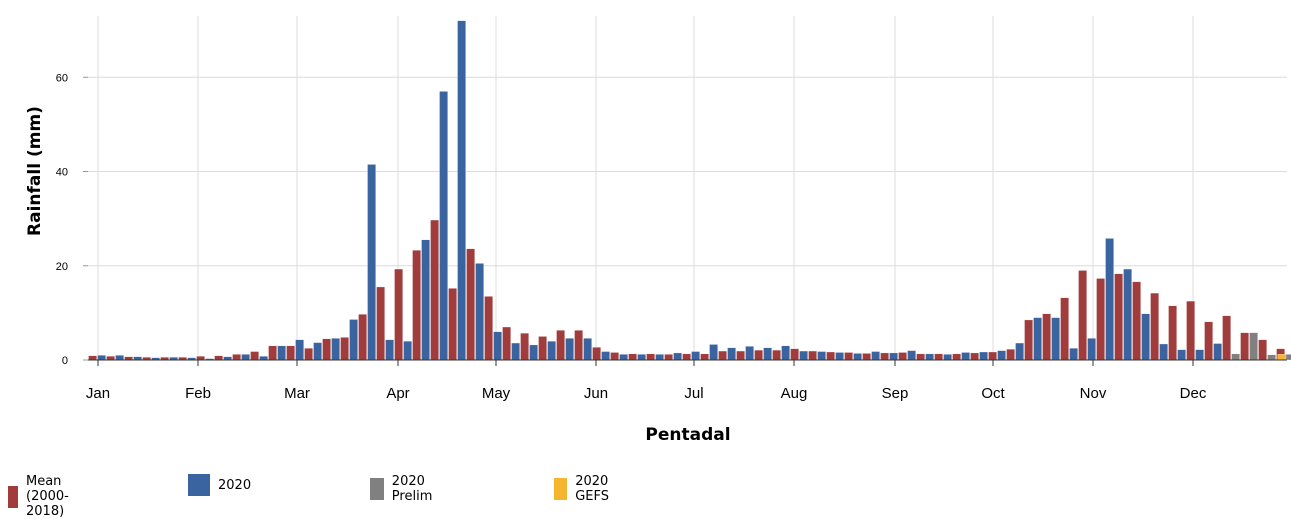 Image resolution: width=1291 pixels, height=519 pixels. What do you see at coordinates (586, 489) in the screenshot?
I see `legend-item-2020-gefs: 2020 GEFS` at bounding box center [586, 489].